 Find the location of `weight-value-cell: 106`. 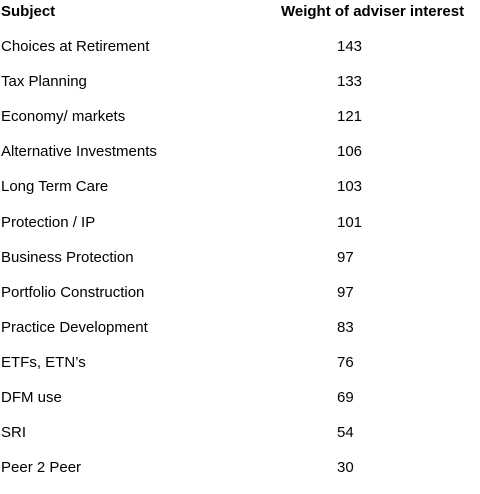

weight-value-cell: 106 is located at coordinates (350, 151).